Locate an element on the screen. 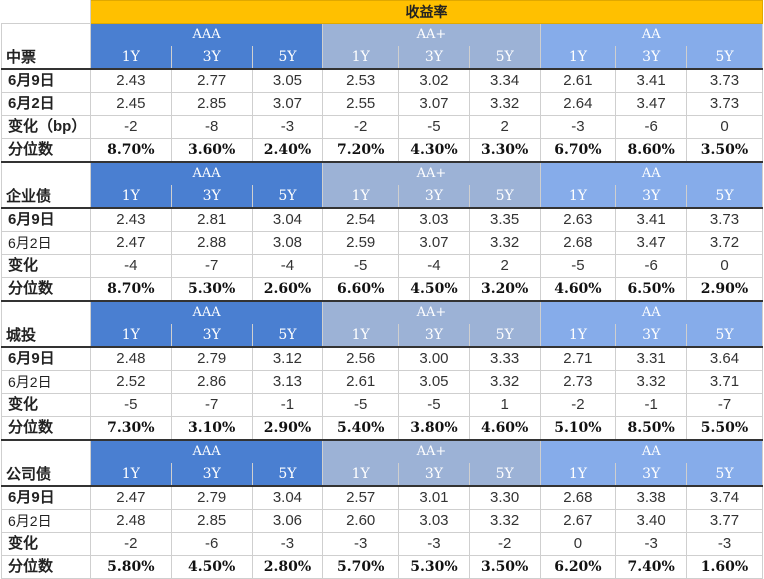 The image size is (764, 579). value-cell: 2.68 is located at coordinates (578, 243).